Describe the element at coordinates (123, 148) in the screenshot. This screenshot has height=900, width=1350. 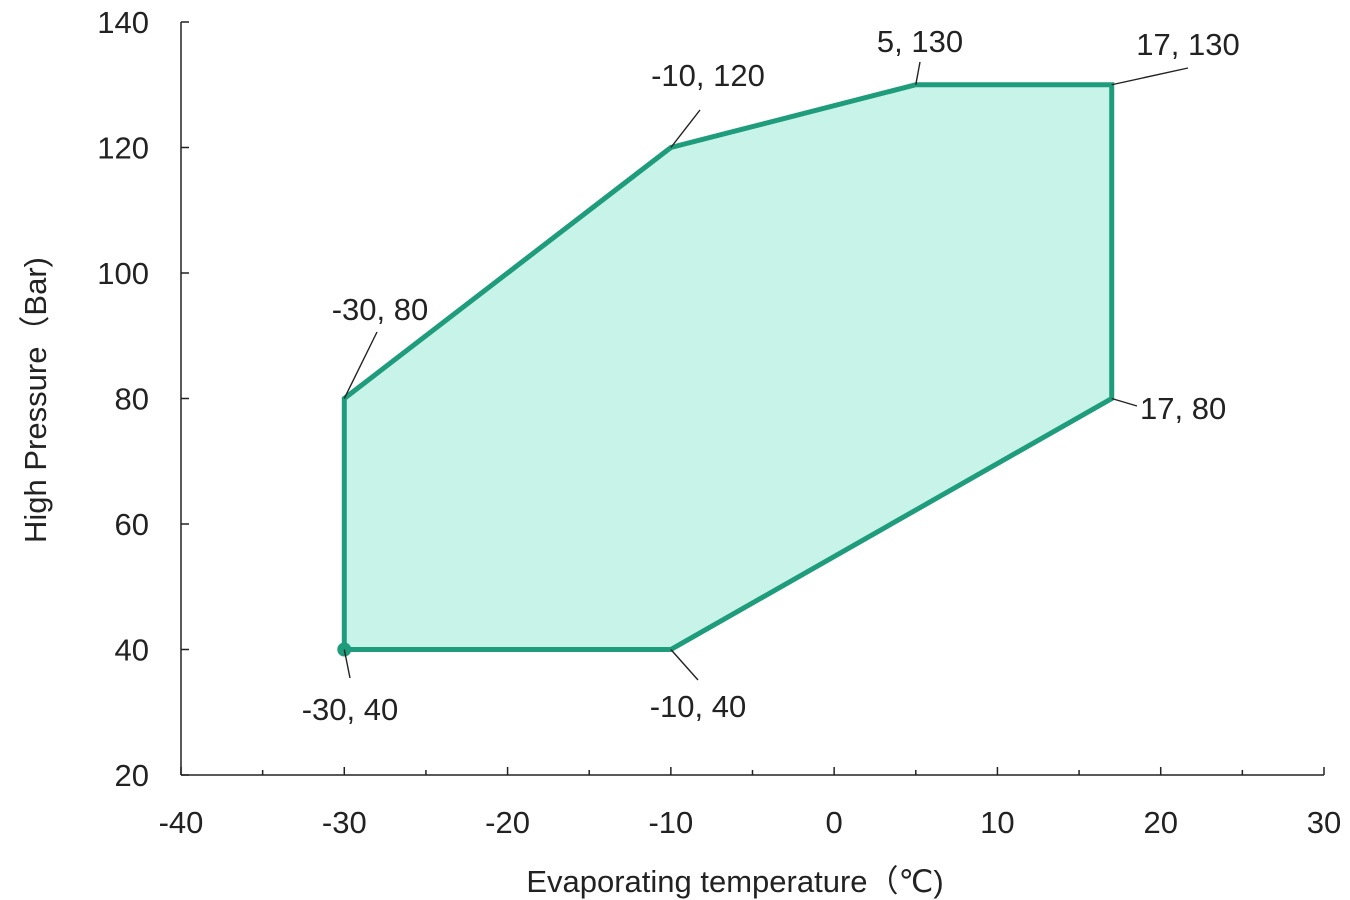
I see `y-tick-label: 120` at that location.